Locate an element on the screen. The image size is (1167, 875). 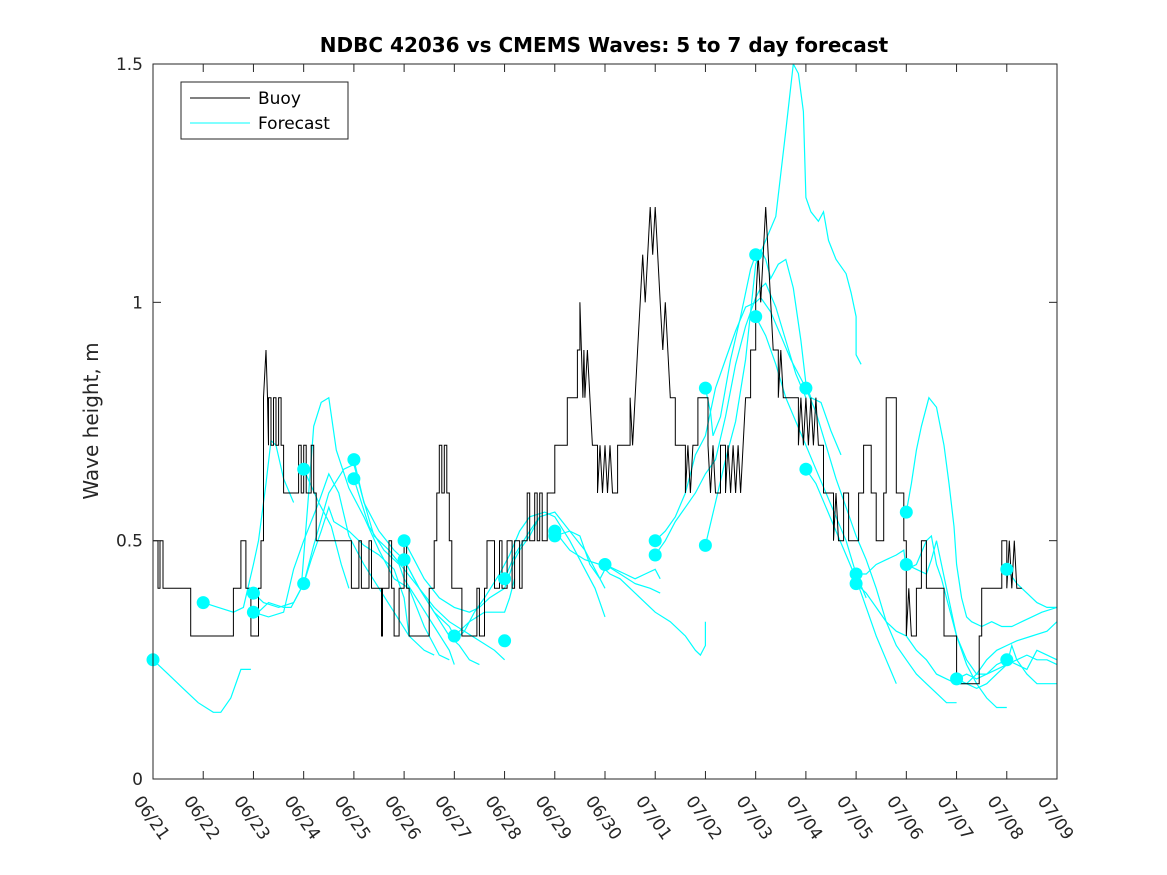
x-tick-label: 07/06 is located at coordinates (904, 818).